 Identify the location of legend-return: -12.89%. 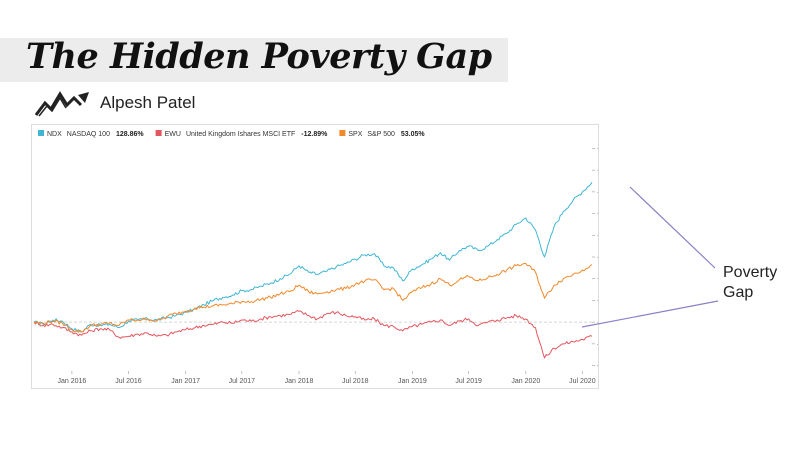
(314, 134).